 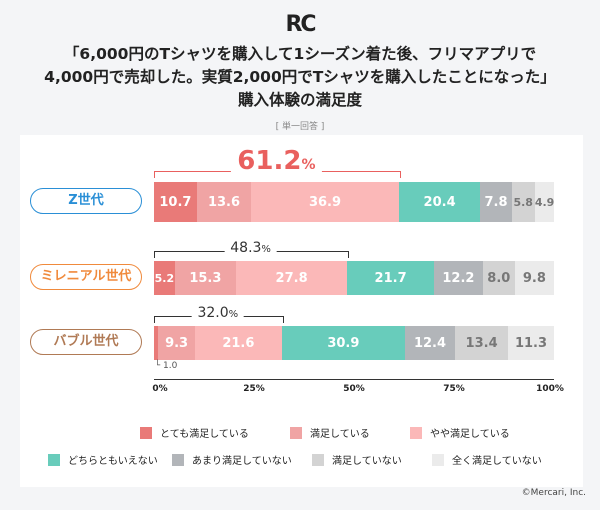 What do you see at coordinates (177, 343) in the screenshot?
I see `bar-segment: 9.3` at bounding box center [177, 343].